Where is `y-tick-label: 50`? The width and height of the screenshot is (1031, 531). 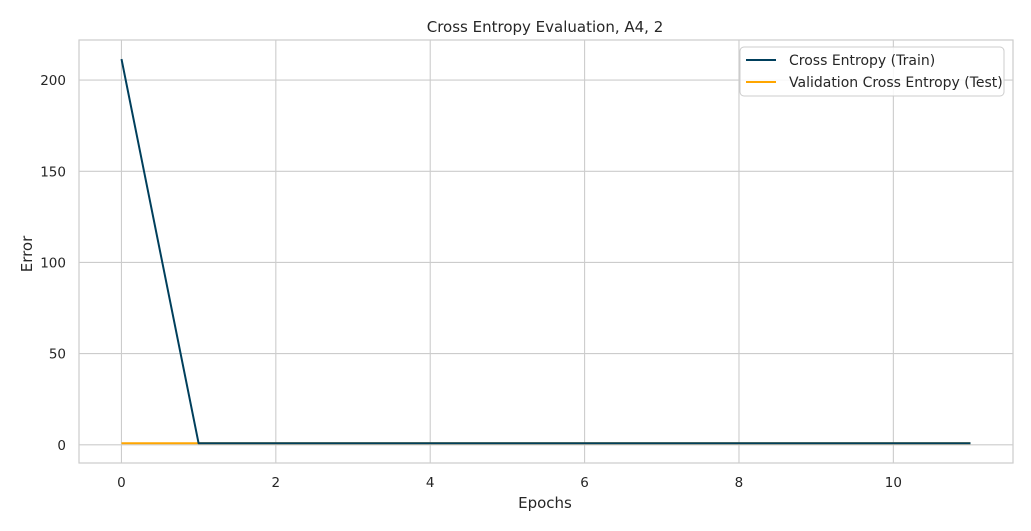 y-tick-label: 50 is located at coordinates (57, 355).